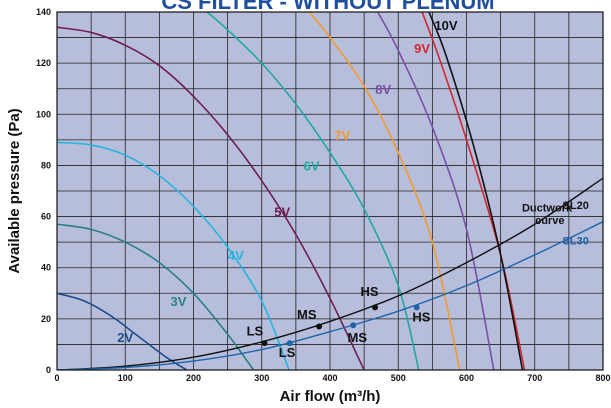  Describe the element at coordinates (312, 166) in the screenshot. I see `series-label-6v: 6V` at that location.